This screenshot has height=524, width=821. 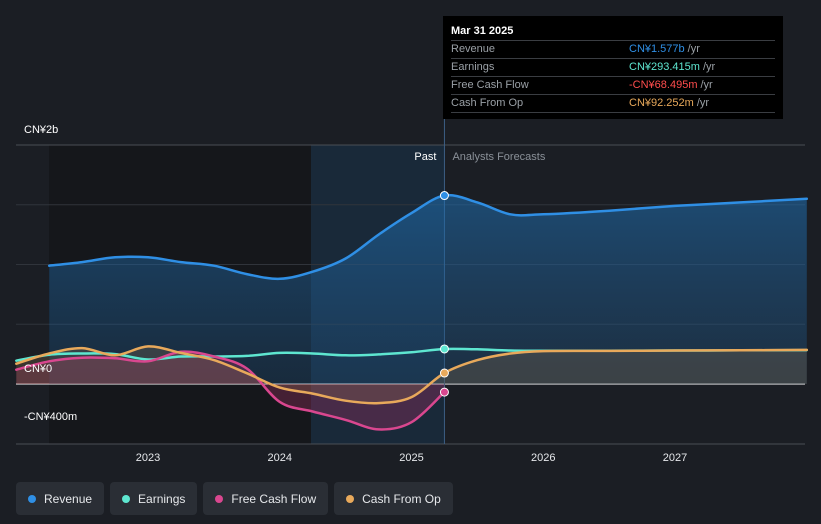 What do you see at coordinates (41, 130) in the screenshot?
I see `y-tick-label: CN¥2b` at bounding box center [41, 130].